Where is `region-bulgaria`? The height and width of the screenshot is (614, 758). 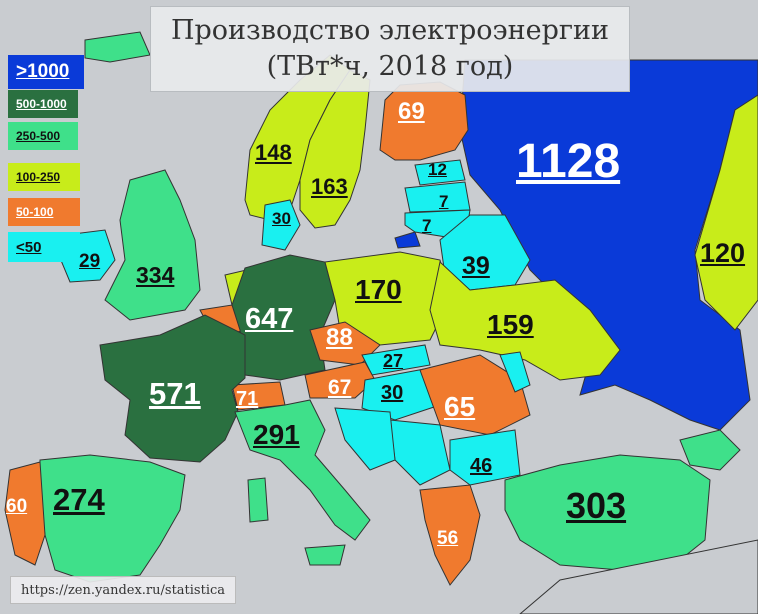
region-bulgaria is located at coordinates (485, 457).